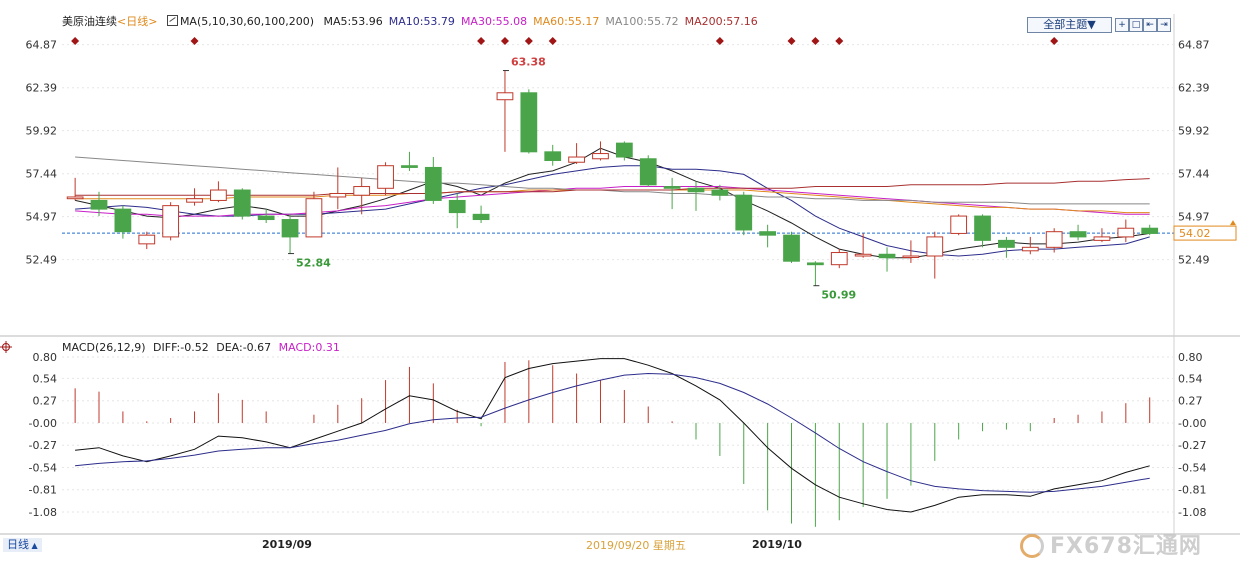 Image resolution: width=1240 pixels, height=577 pixels. Describe the element at coordinates (313, 263) in the screenshot. I see `low-price-label: 52.84` at that location.